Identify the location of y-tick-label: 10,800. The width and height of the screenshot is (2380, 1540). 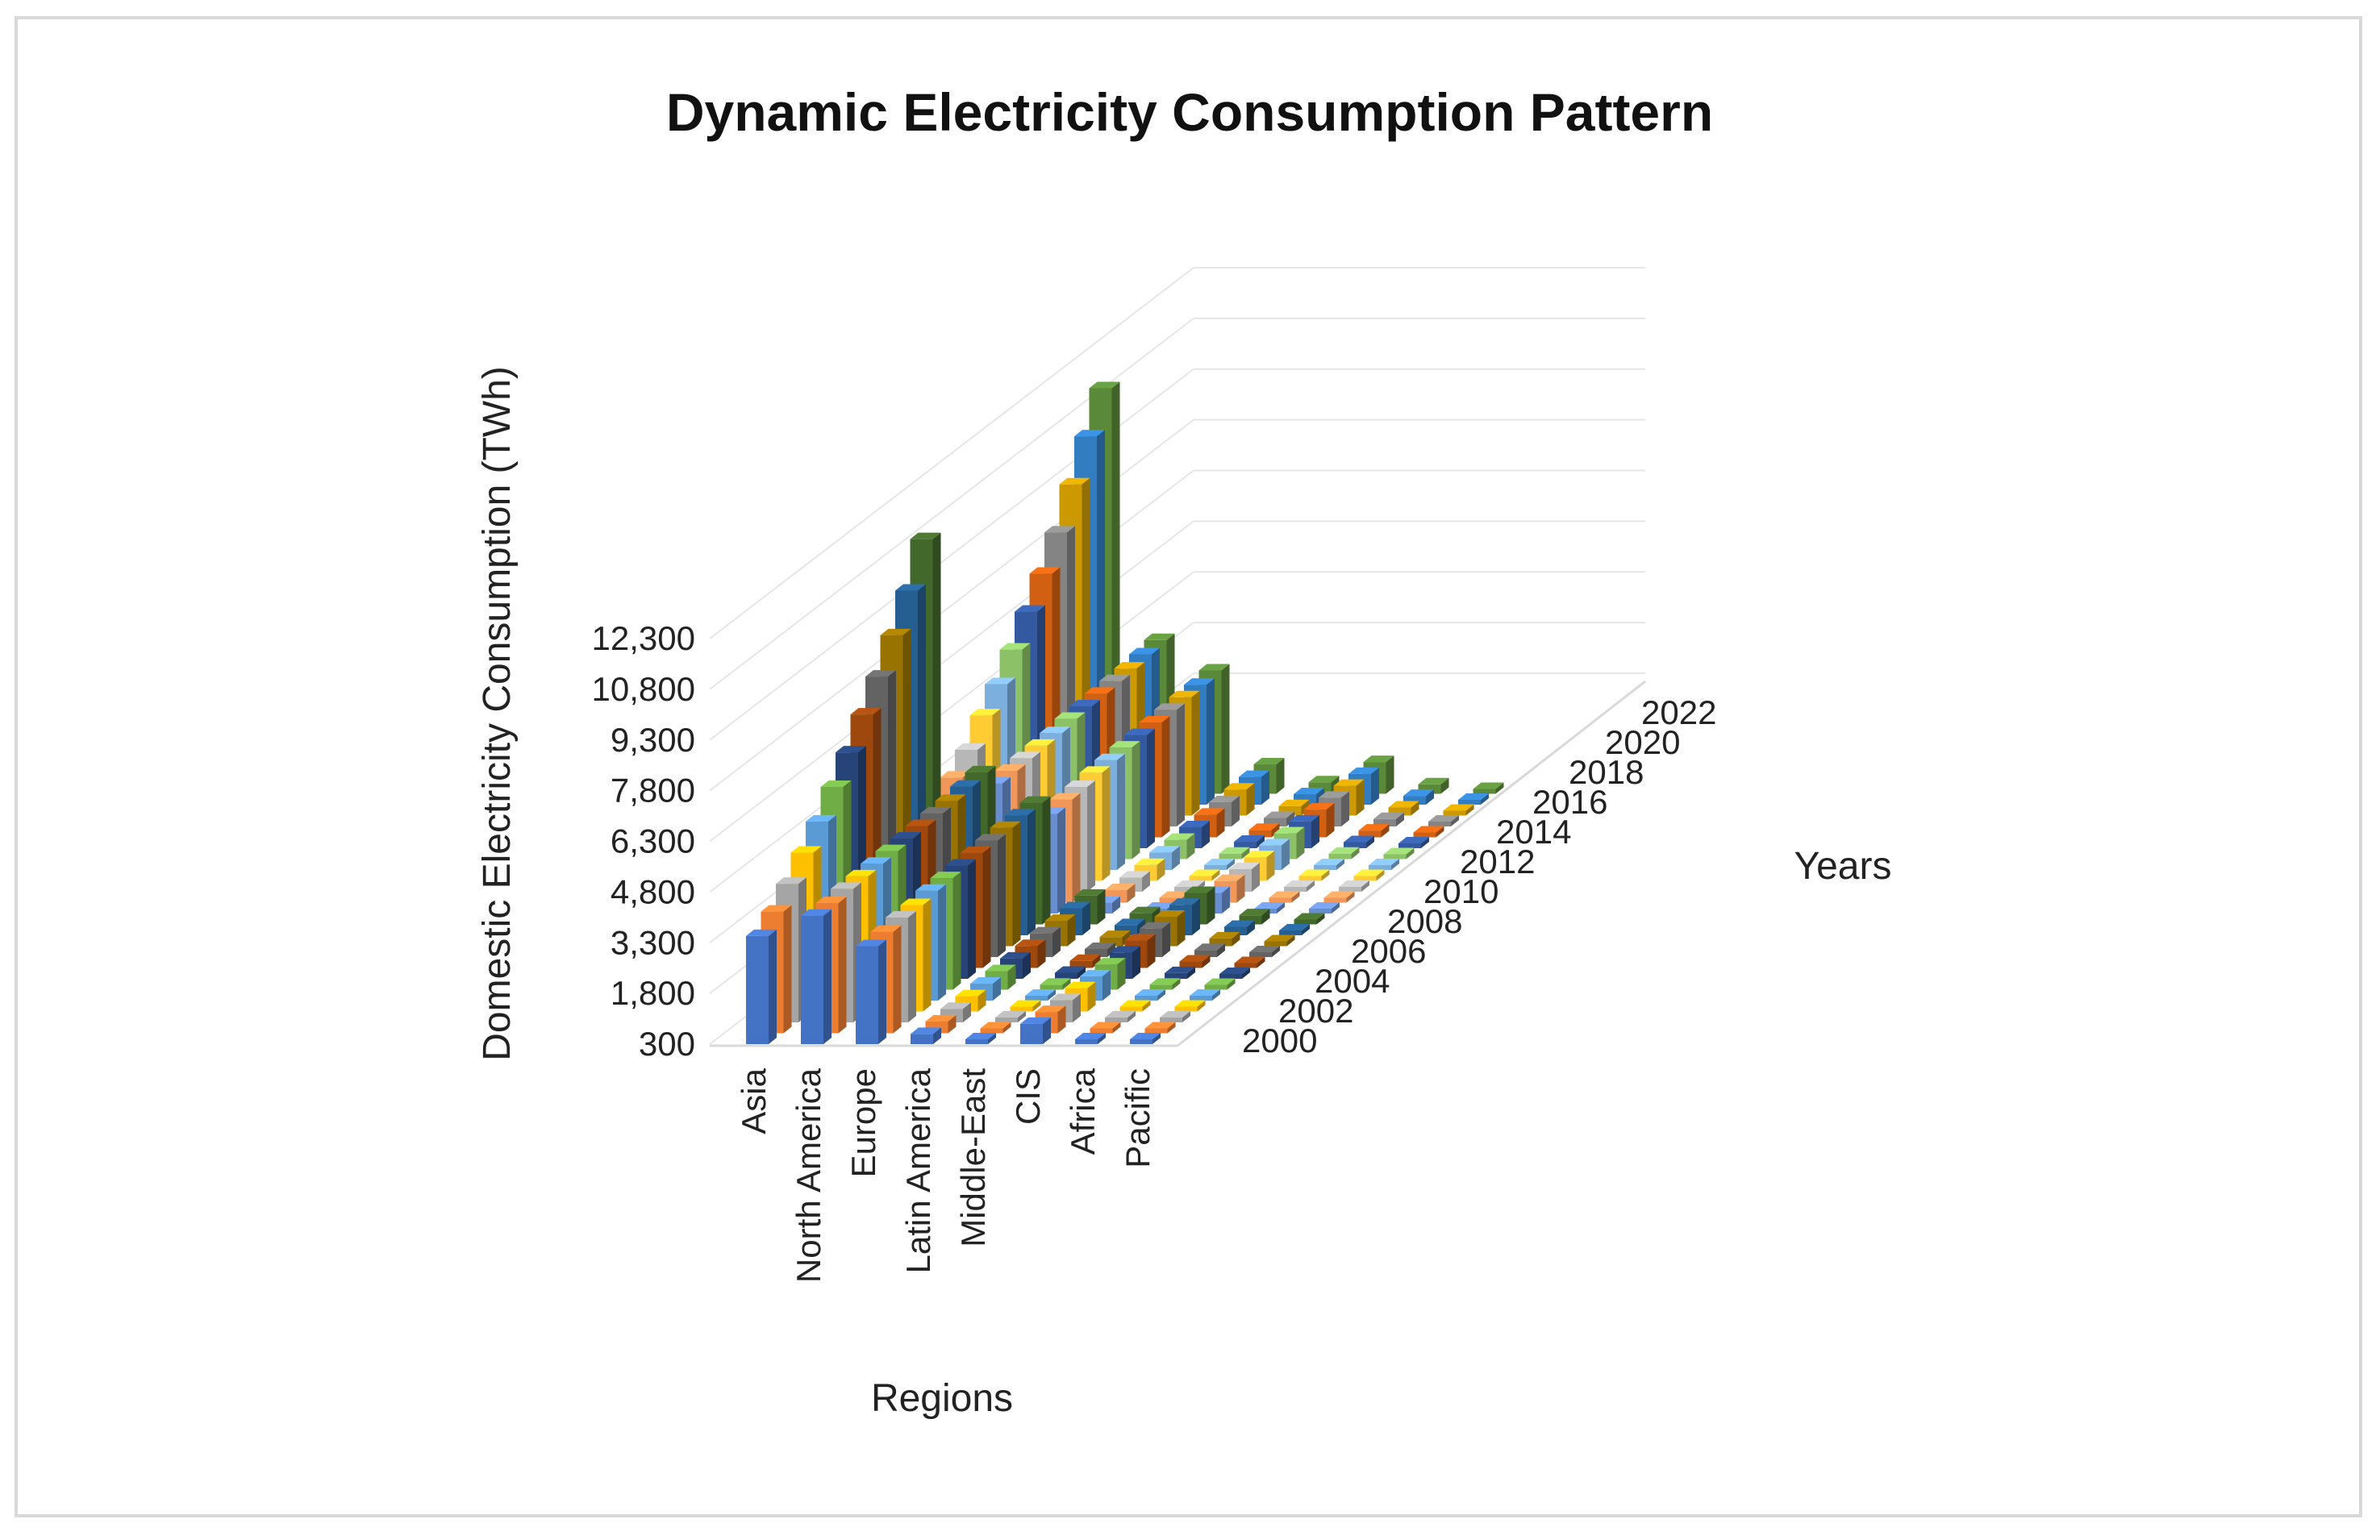
(644, 689).